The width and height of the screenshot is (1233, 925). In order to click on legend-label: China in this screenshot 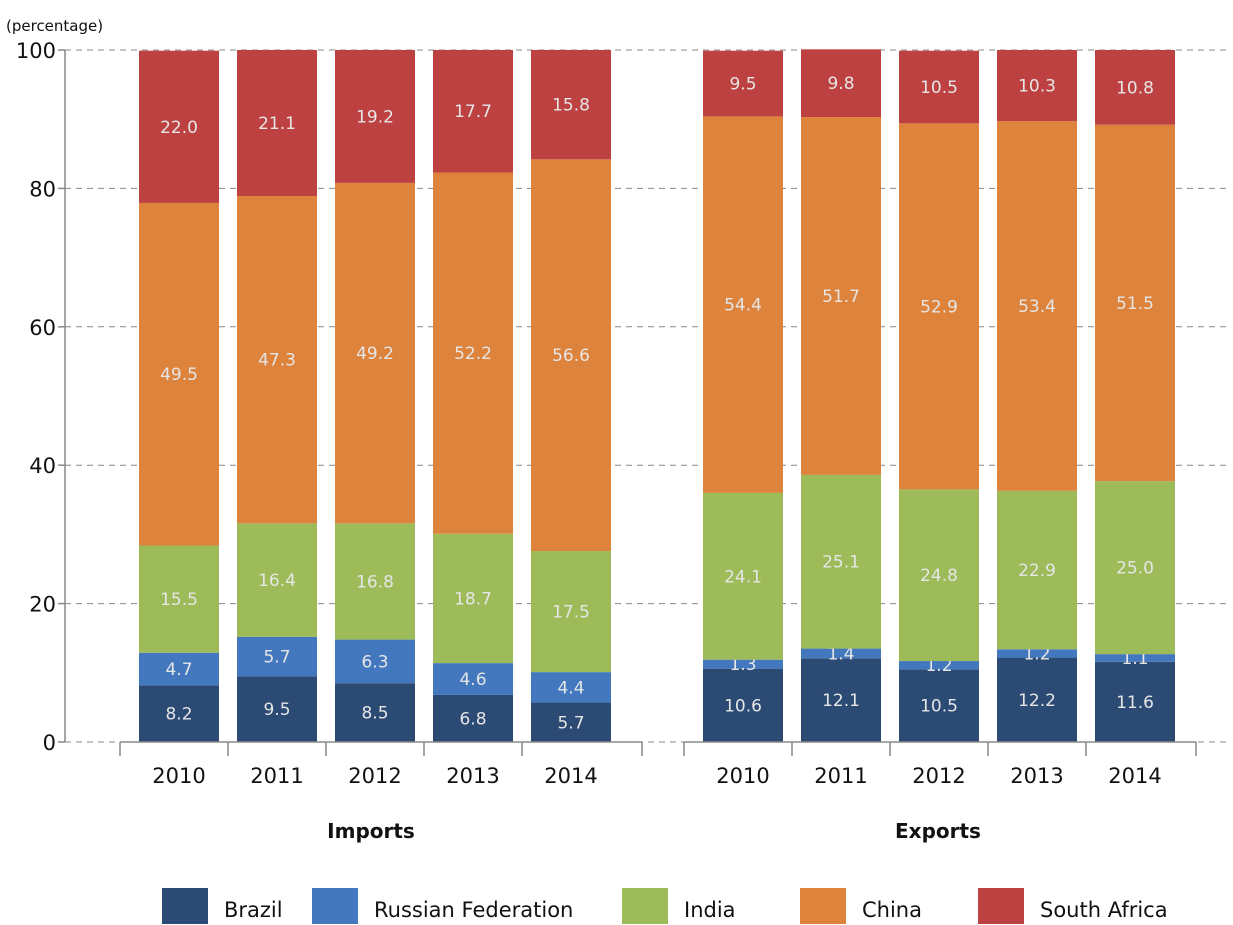, I will do `click(892, 910)`.